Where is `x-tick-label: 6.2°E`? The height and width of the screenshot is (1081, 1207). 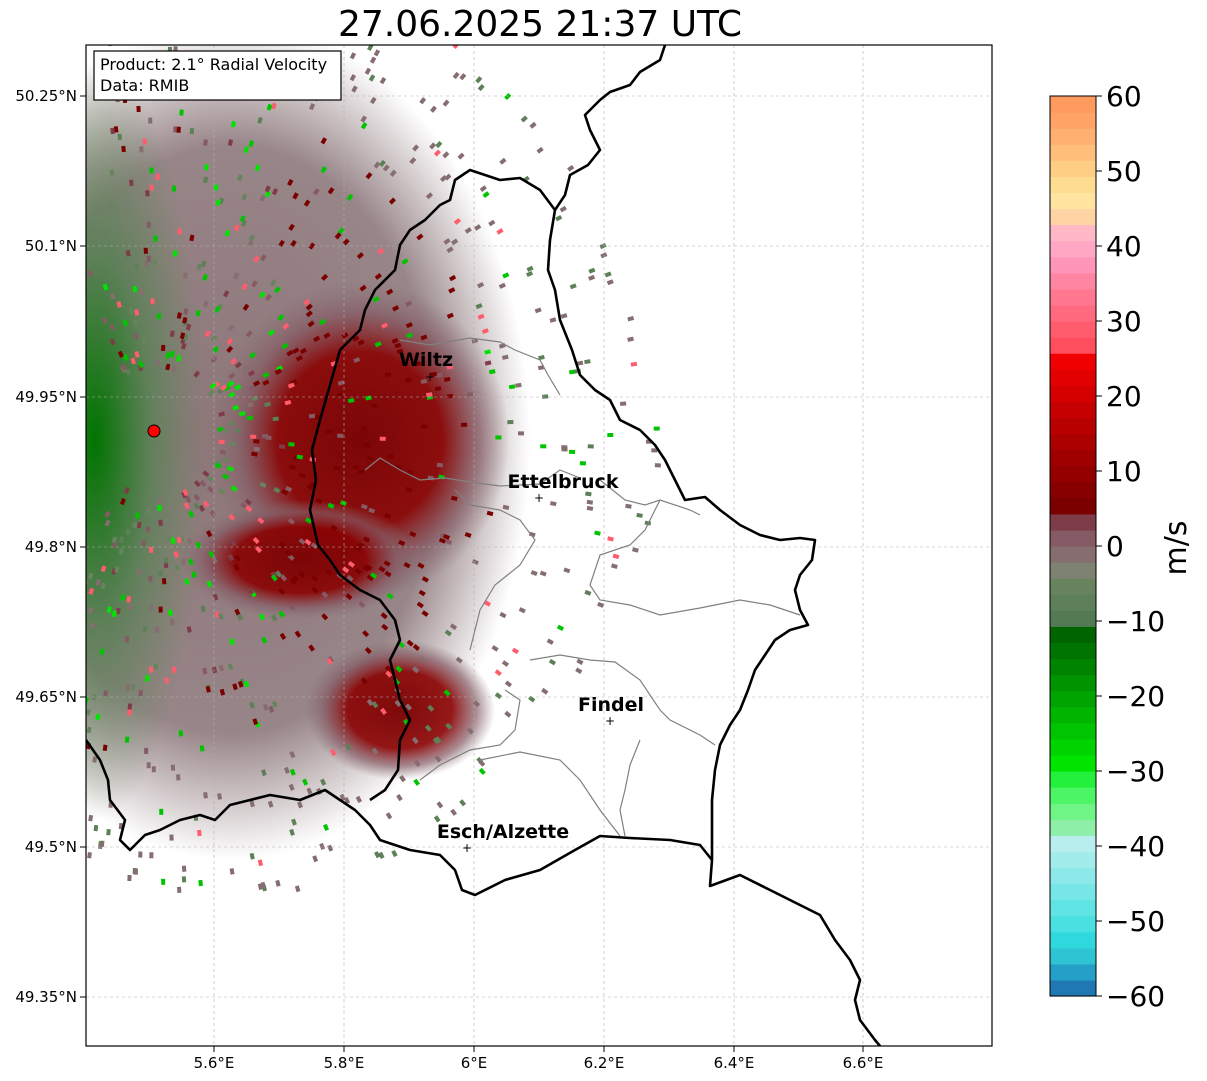
x-tick-label: 6.2°E is located at coordinates (604, 1063).